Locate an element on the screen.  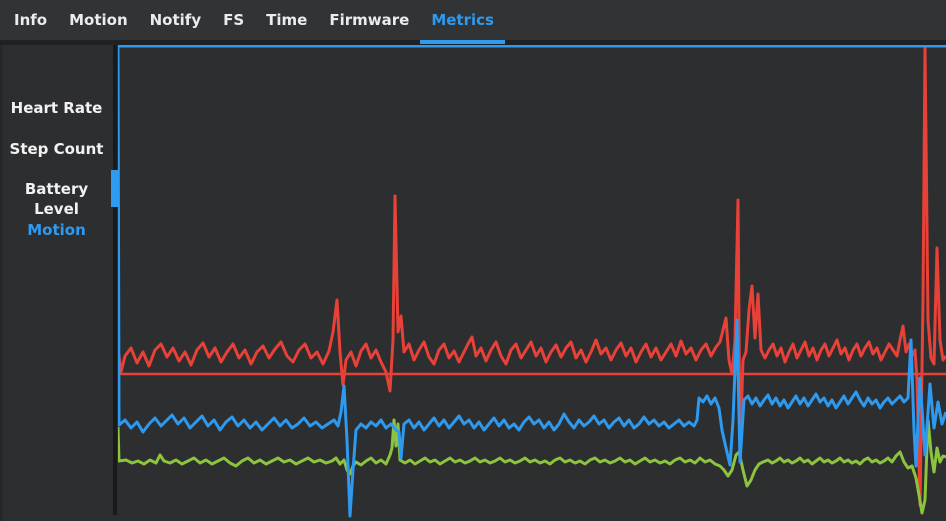
sidebar-active-indicator is located at coordinates (114, 188).